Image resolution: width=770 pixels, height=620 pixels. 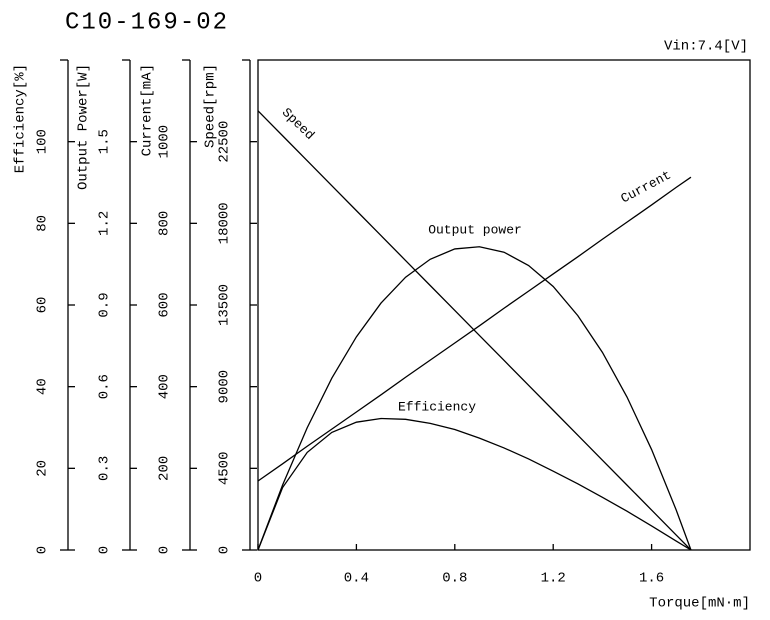 What do you see at coordinates (147, 22) in the screenshot?
I see `chart-title: C10-169-02` at bounding box center [147, 22].